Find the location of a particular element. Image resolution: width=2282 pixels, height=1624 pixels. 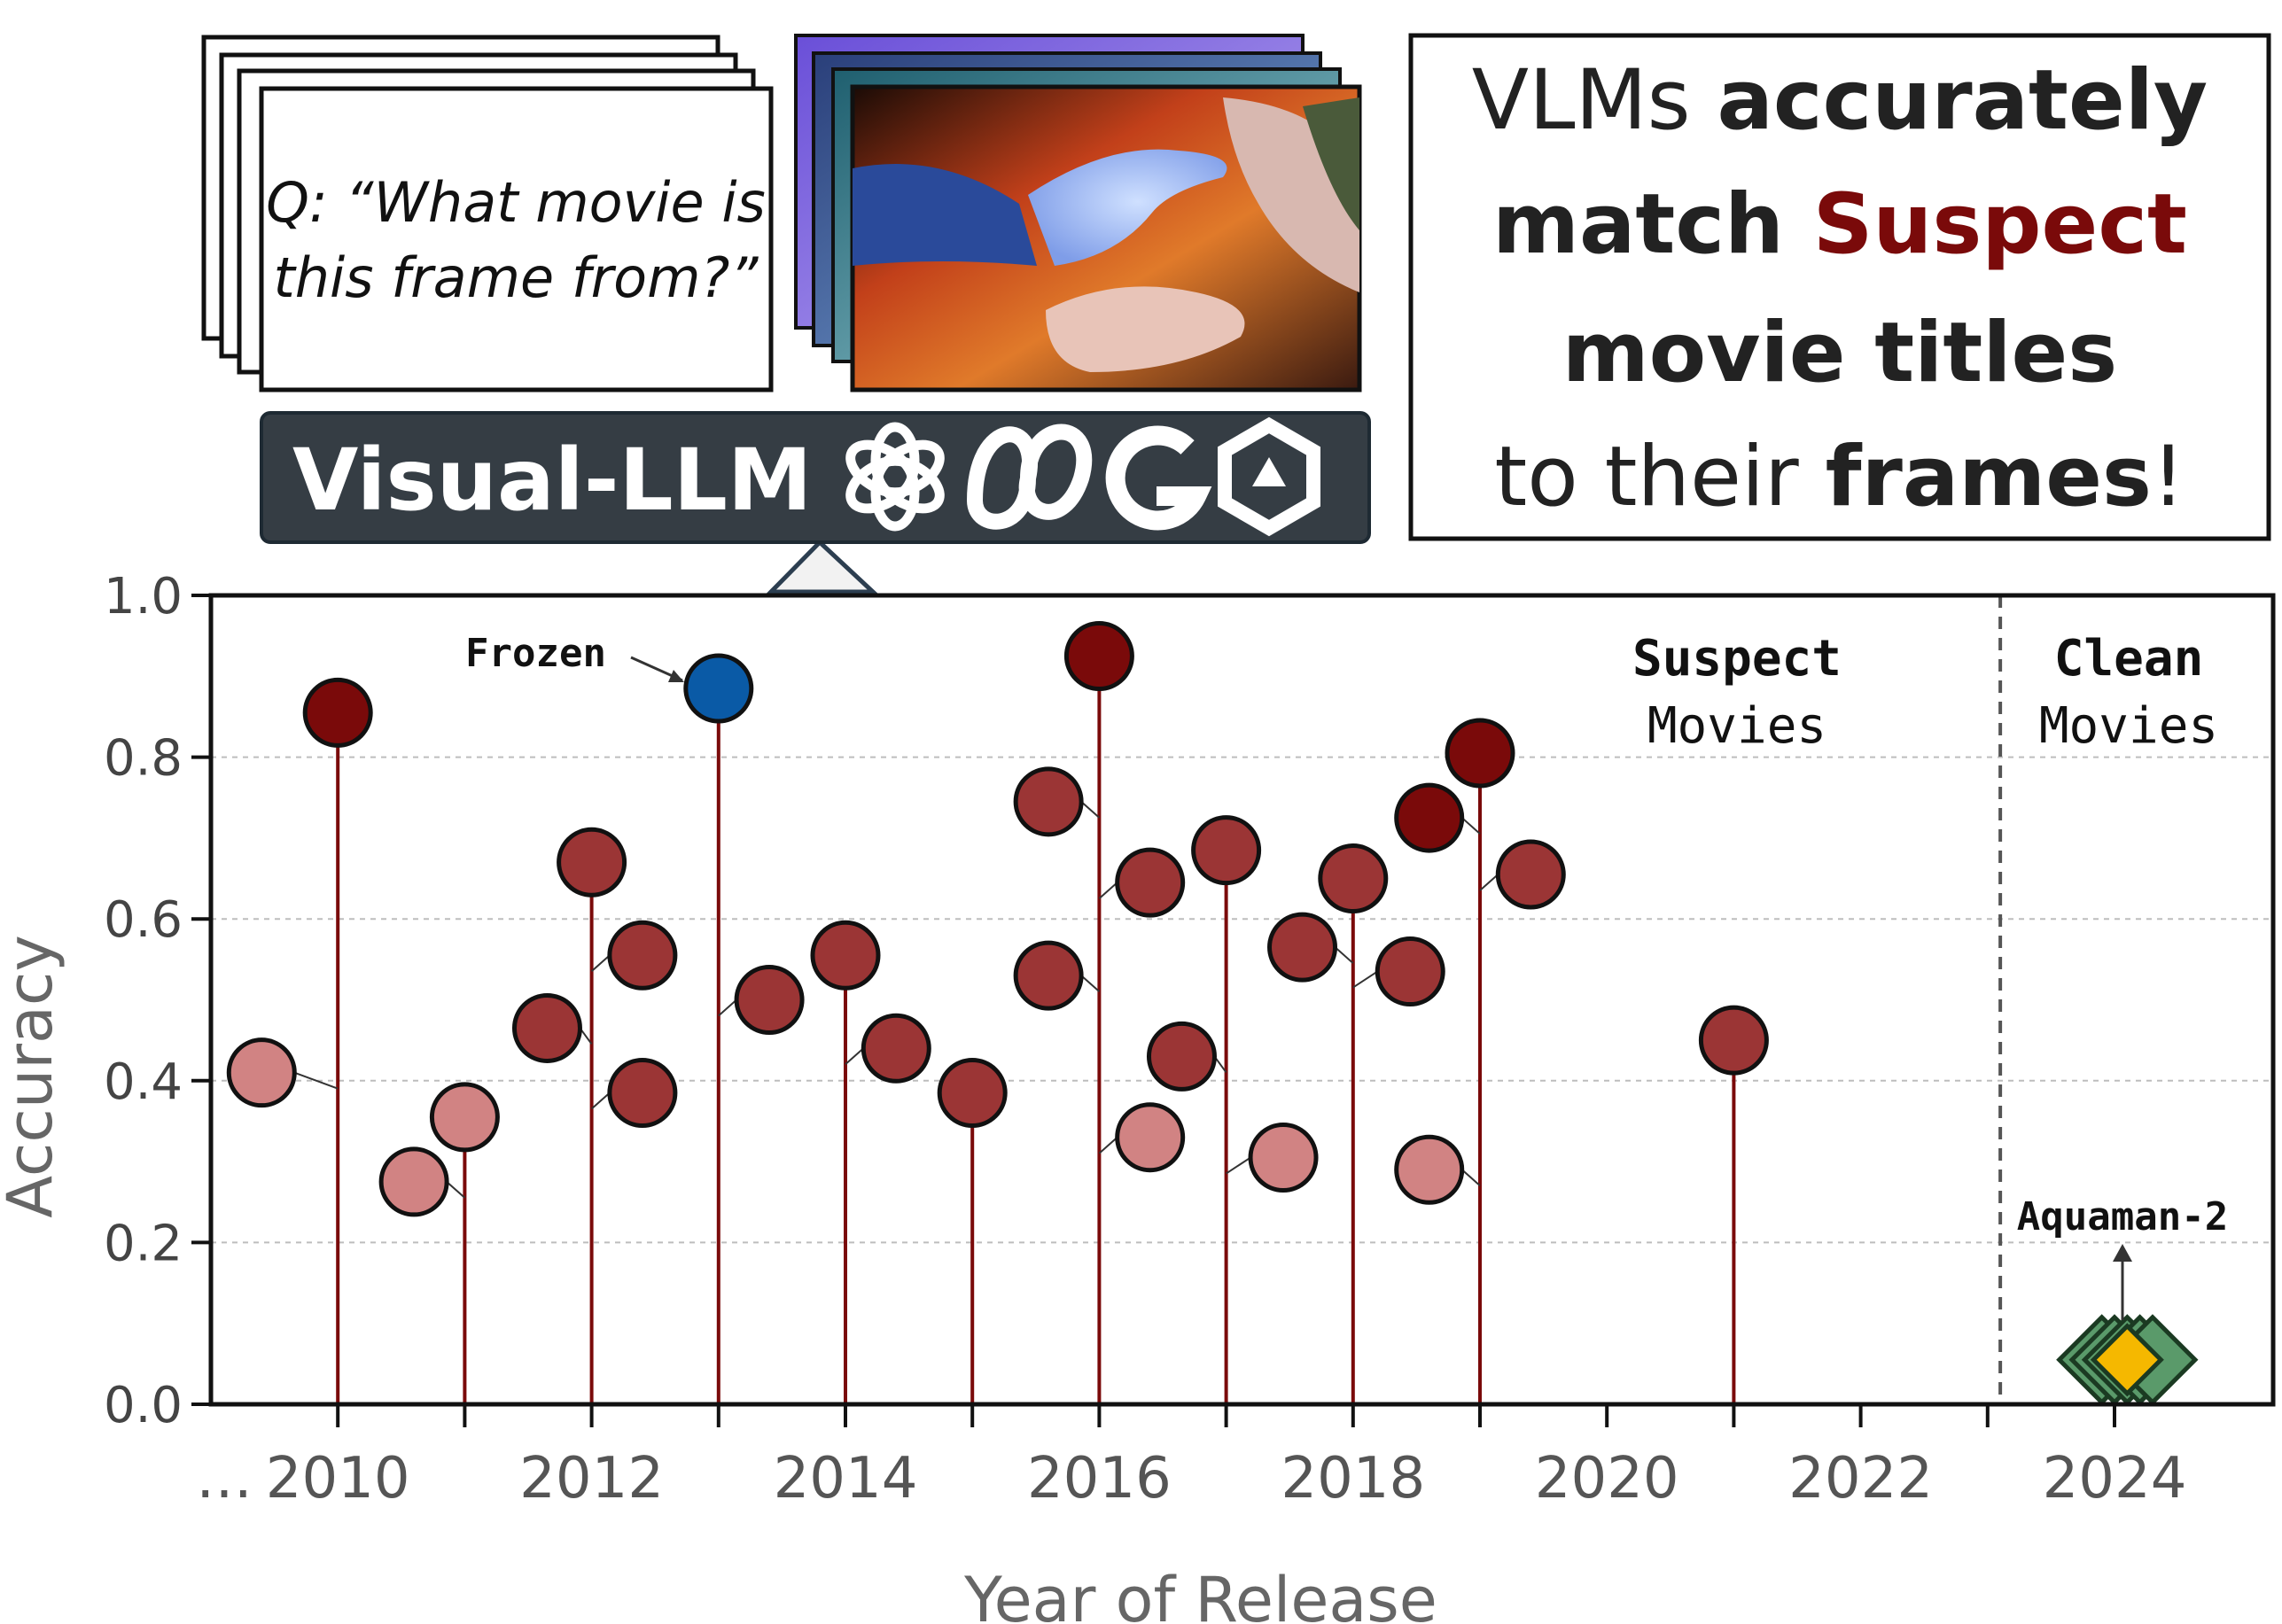

y-axis-label: Accuracy is located at coordinates (33, 1077).